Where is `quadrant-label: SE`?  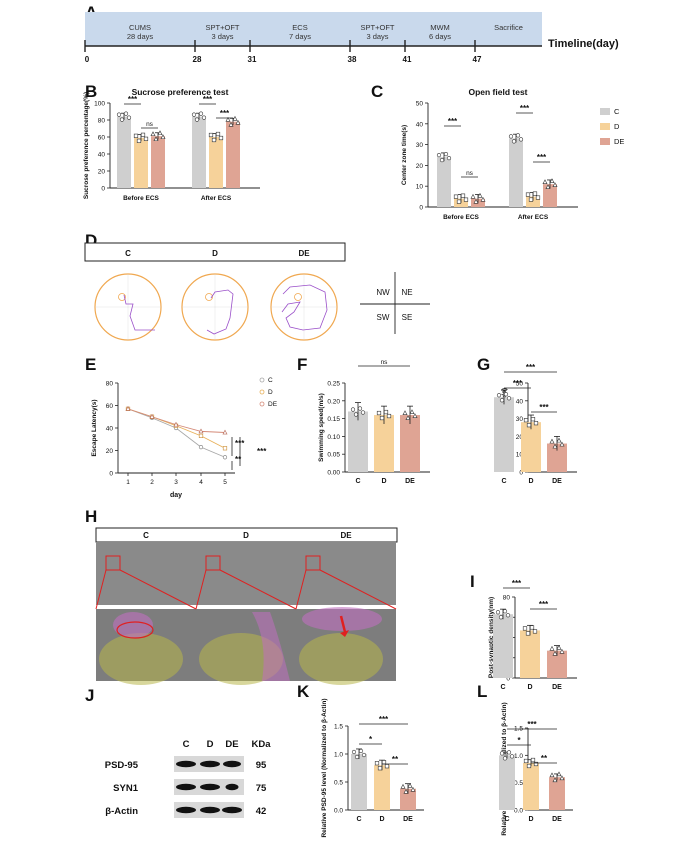 quadrant-label: SE is located at coordinates (407, 317).